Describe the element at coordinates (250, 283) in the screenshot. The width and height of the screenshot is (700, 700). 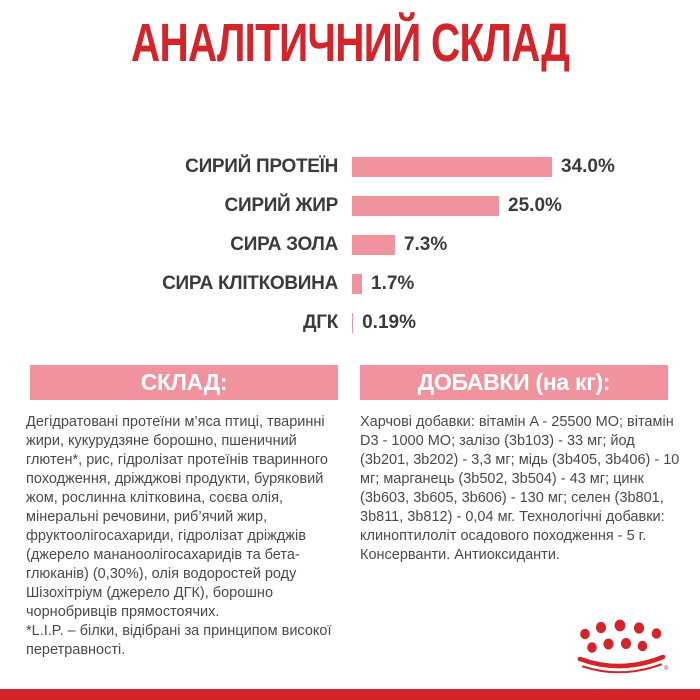
I see `chart-category-label: СИРА КЛІТКОВИНА` at that location.